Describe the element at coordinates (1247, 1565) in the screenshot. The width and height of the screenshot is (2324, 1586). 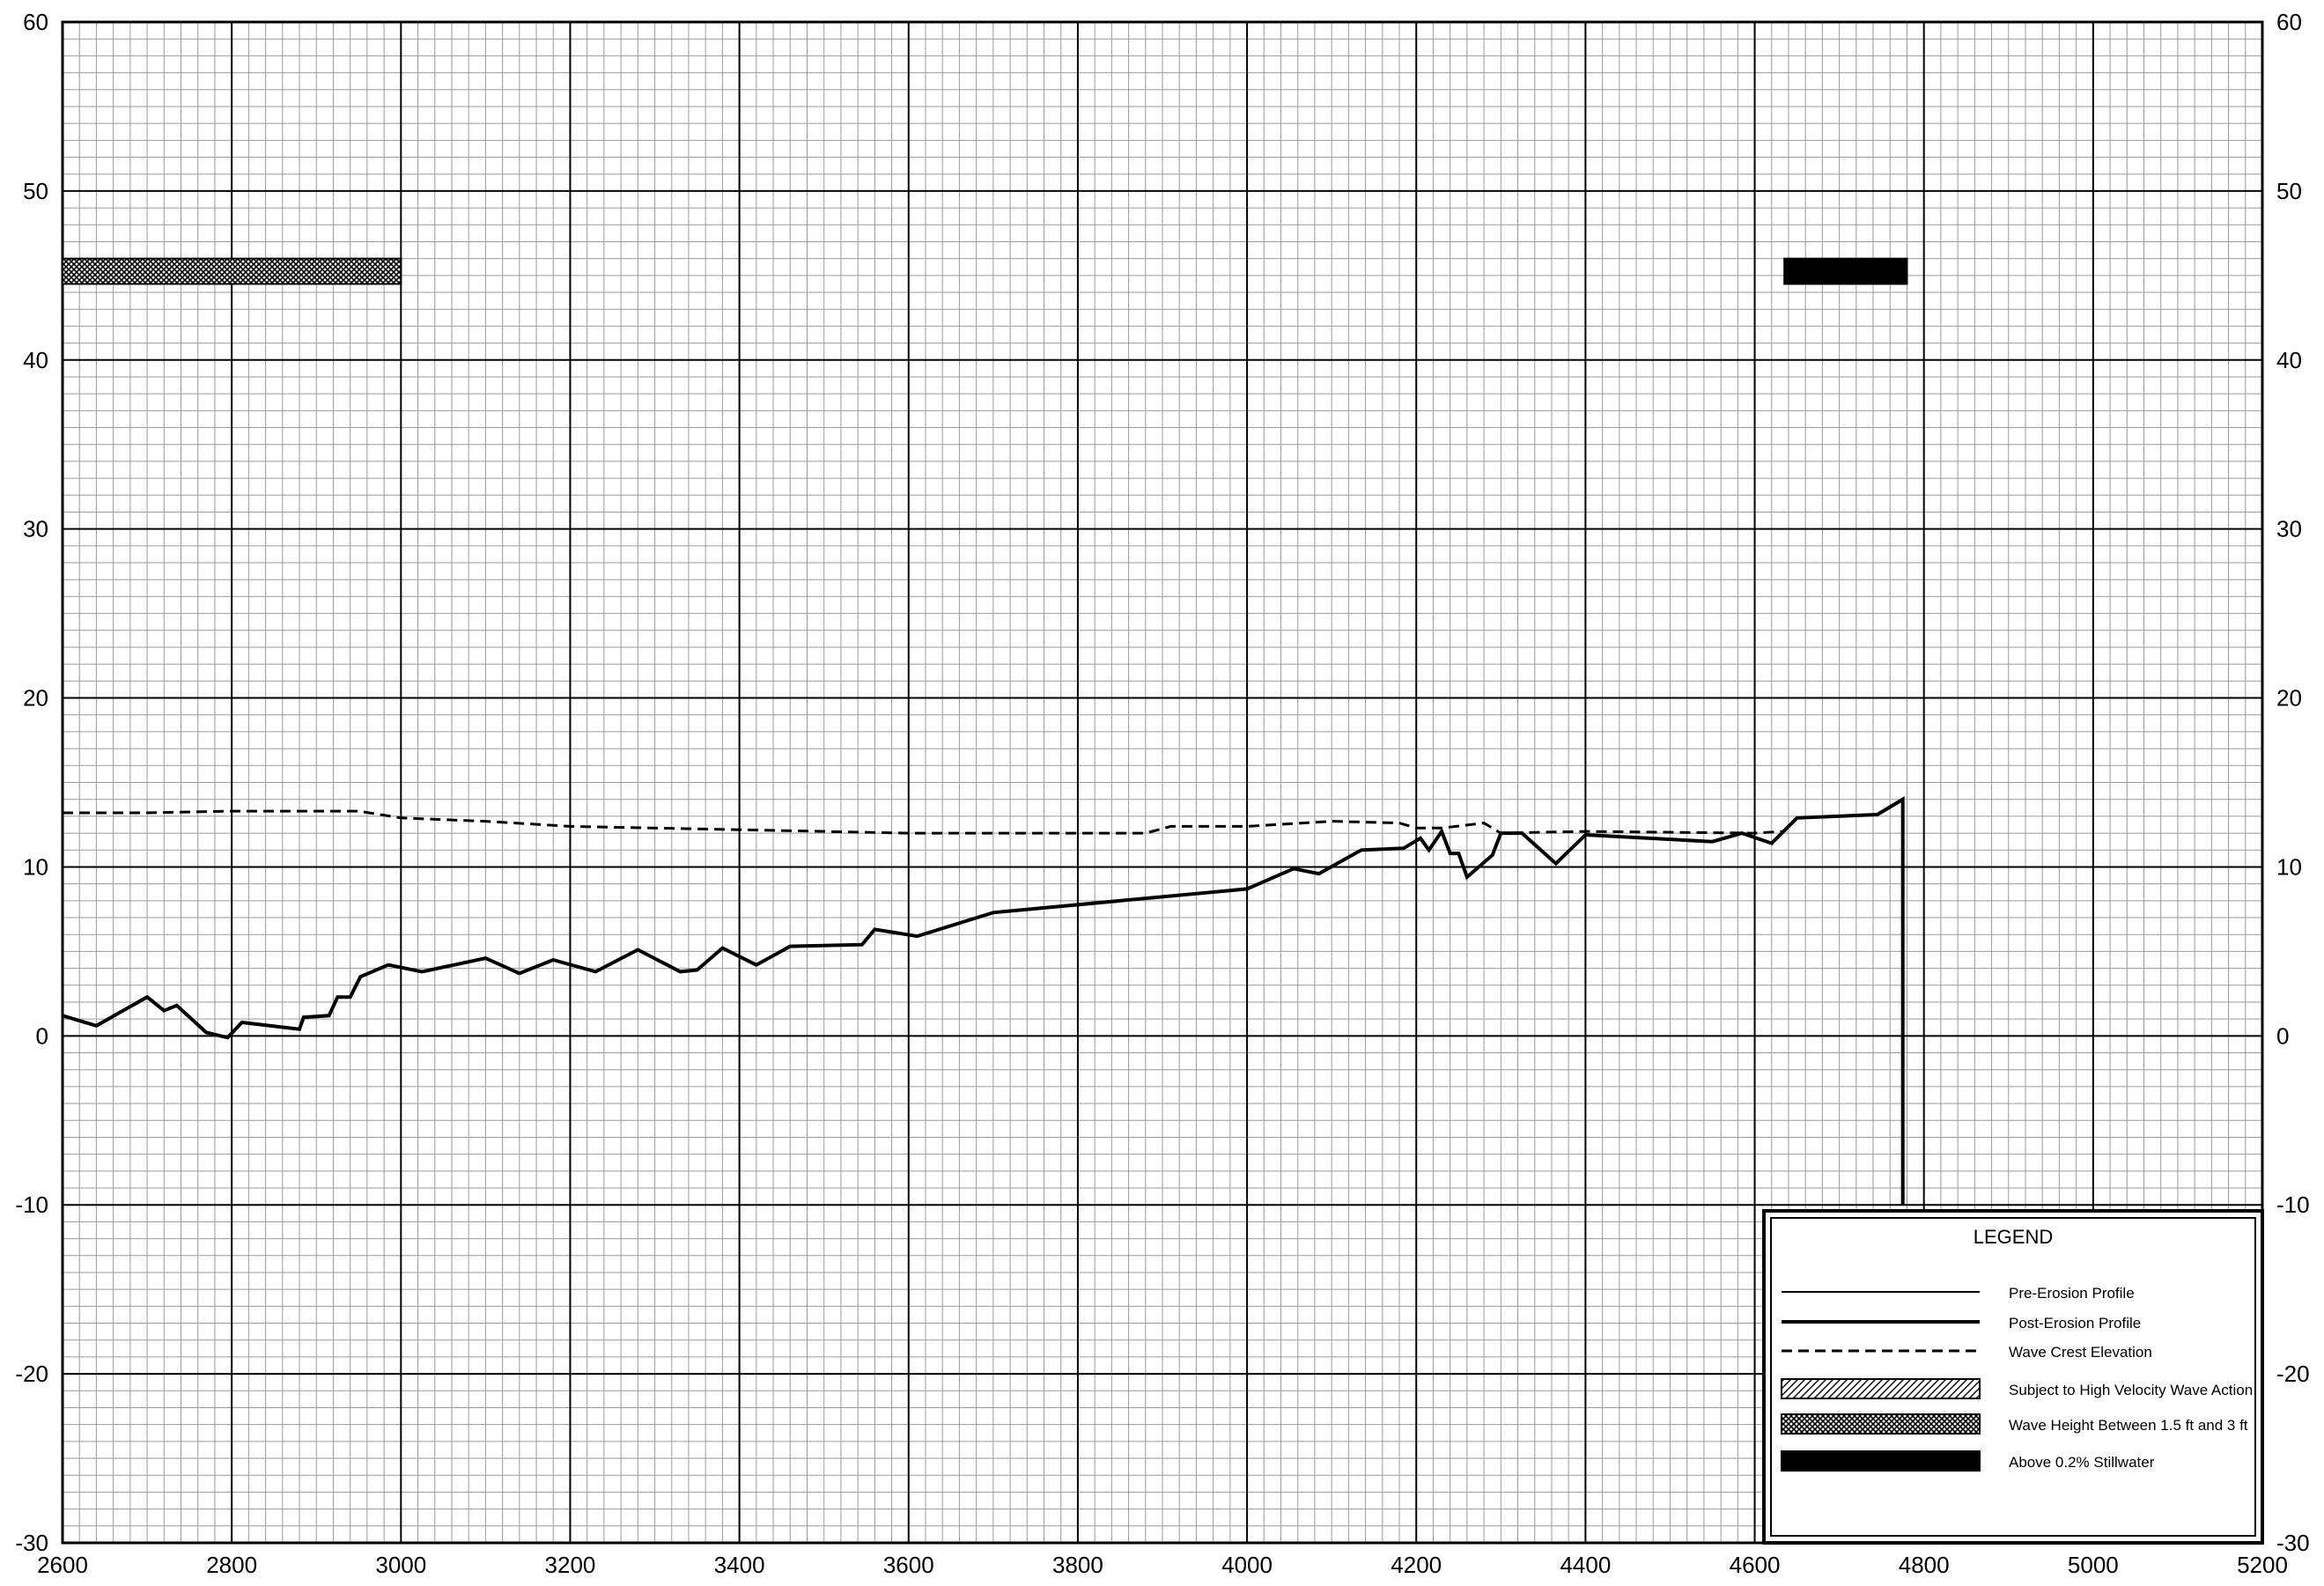
I see `x-tick-label: 4000` at that location.